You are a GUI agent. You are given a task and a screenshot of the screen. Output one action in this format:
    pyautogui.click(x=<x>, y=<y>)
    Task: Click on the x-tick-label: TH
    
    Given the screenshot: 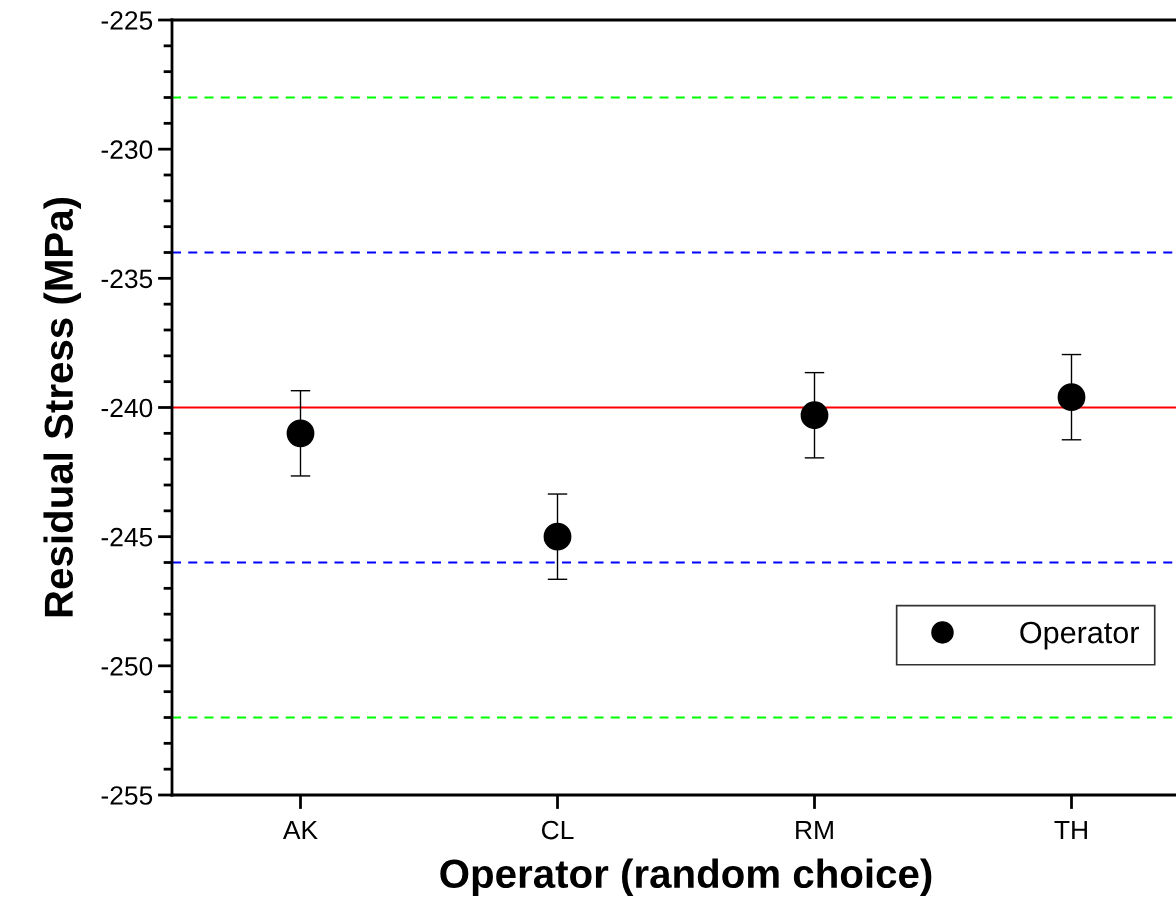 What is the action you would take?
    pyautogui.click(x=1070, y=830)
    